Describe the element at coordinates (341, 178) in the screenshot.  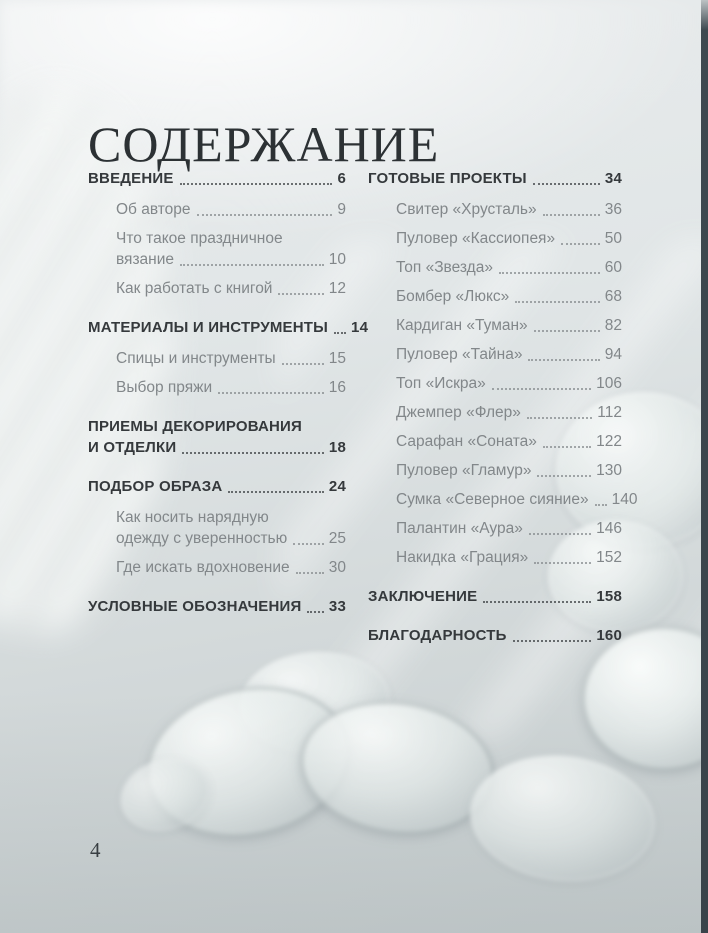
I see `toc-entry-page-number: 6` at that location.